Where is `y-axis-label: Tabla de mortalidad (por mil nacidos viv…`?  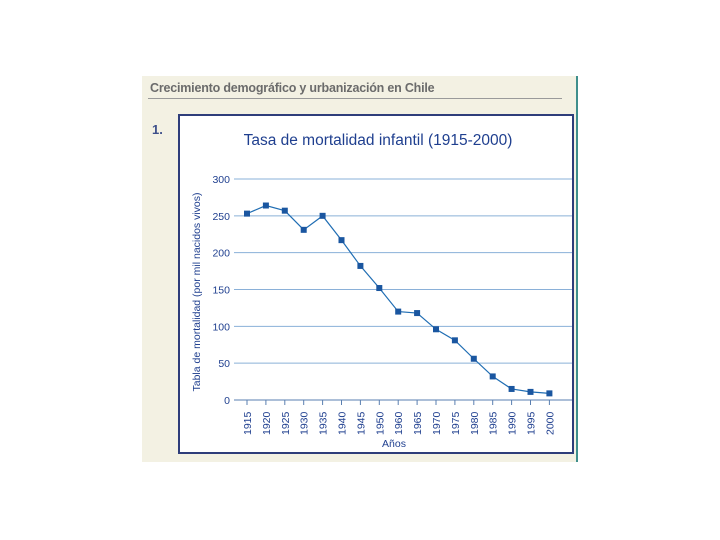 y-axis-label: Tabla de mortalidad (por mil nacidos viv… is located at coordinates (197, 291).